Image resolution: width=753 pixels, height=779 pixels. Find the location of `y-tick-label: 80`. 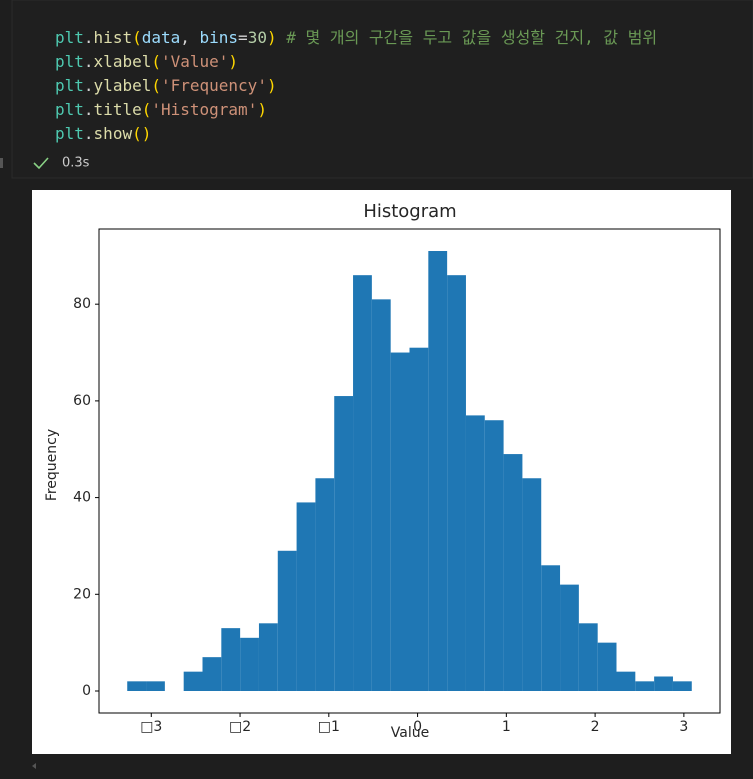

y-tick-label: 80 is located at coordinates (82, 304).